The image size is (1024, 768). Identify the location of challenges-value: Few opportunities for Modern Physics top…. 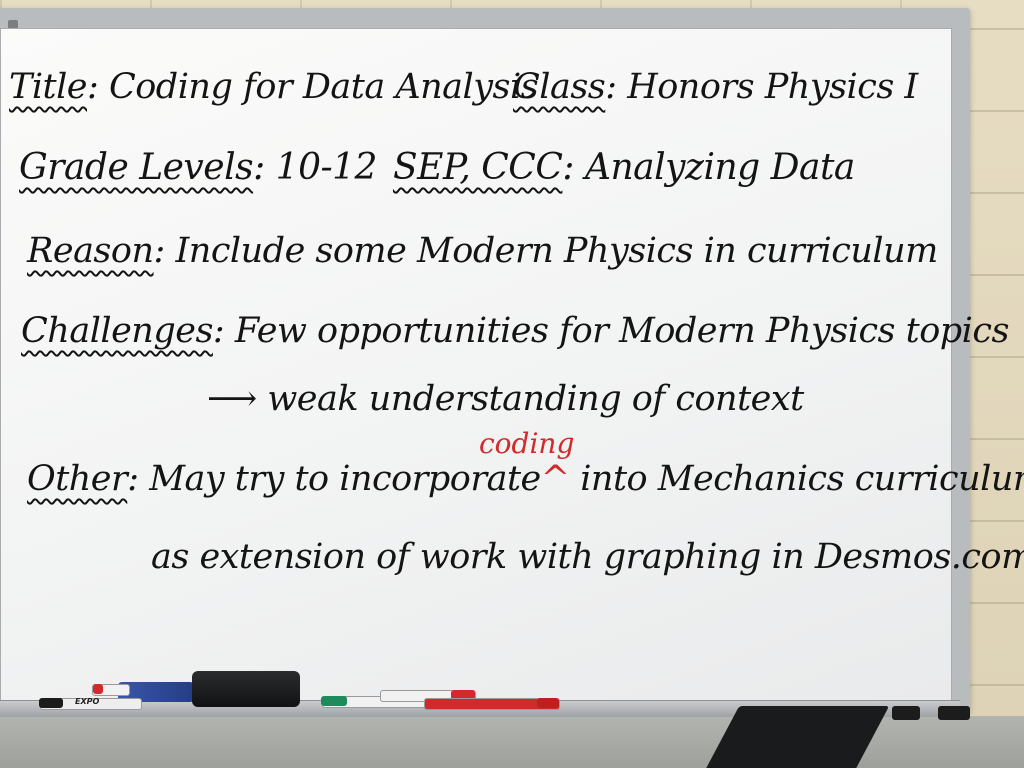
(622, 331).